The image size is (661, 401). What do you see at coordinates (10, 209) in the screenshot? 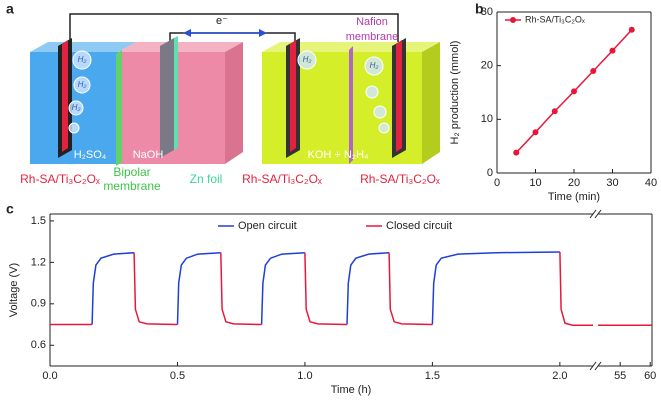
I see `panel-label: c` at bounding box center [10, 209].